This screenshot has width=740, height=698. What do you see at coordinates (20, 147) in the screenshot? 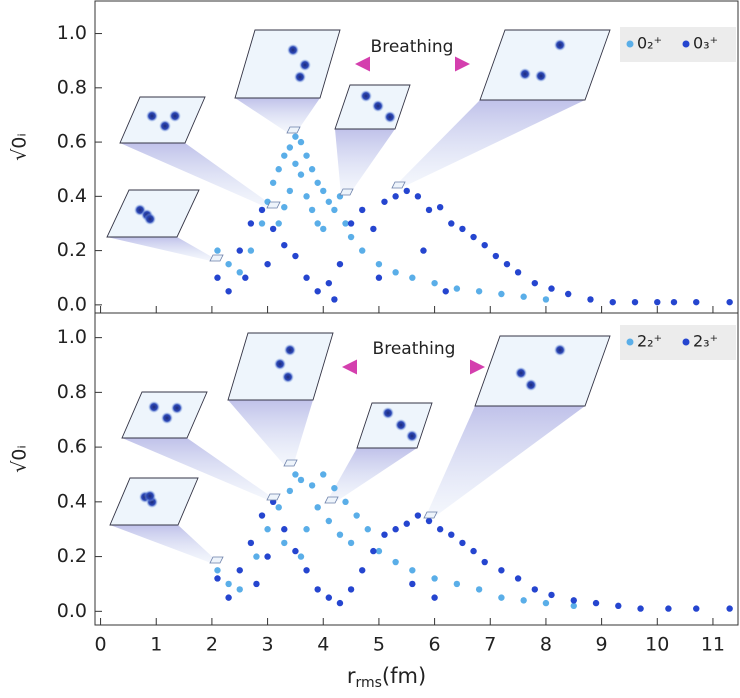
I see `y-axis-label: √0ᵢ` at bounding box center [20, 147].